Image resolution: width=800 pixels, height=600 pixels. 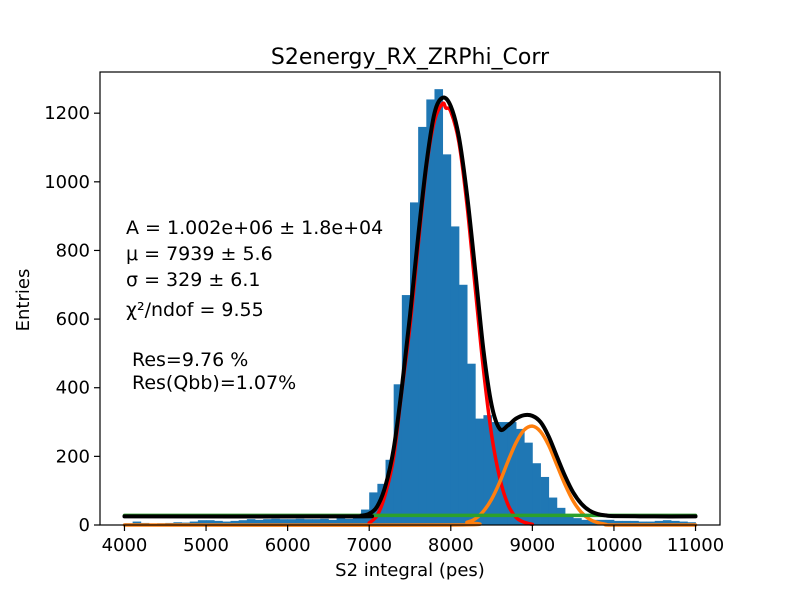 What do you see at coordinates (23, 300) in the screenshot?
I see `y-axis-label: Entries` at bounding box center [23, 300].